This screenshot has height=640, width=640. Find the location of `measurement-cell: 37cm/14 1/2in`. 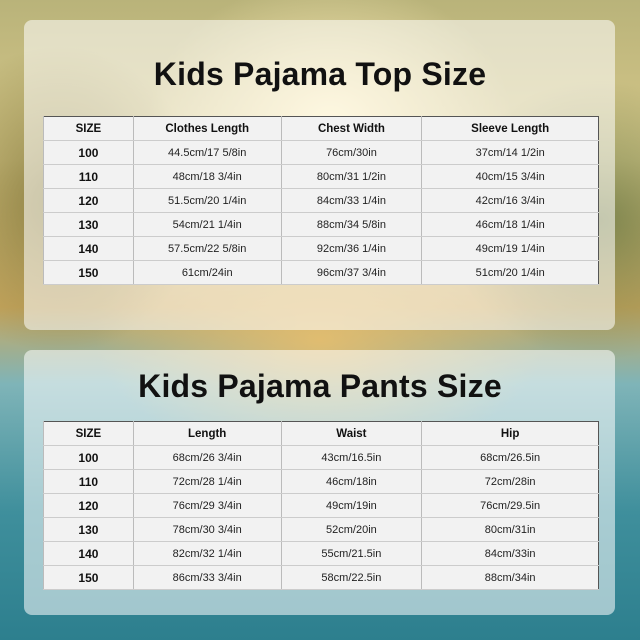

measurement-cell: 37cm/14 1/2in is located at coordinates (510, 152).